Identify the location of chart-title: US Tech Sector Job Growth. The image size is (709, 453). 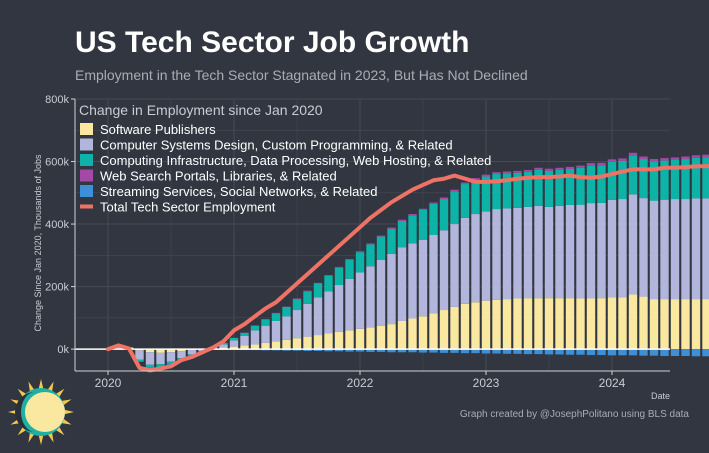
(272, 42).